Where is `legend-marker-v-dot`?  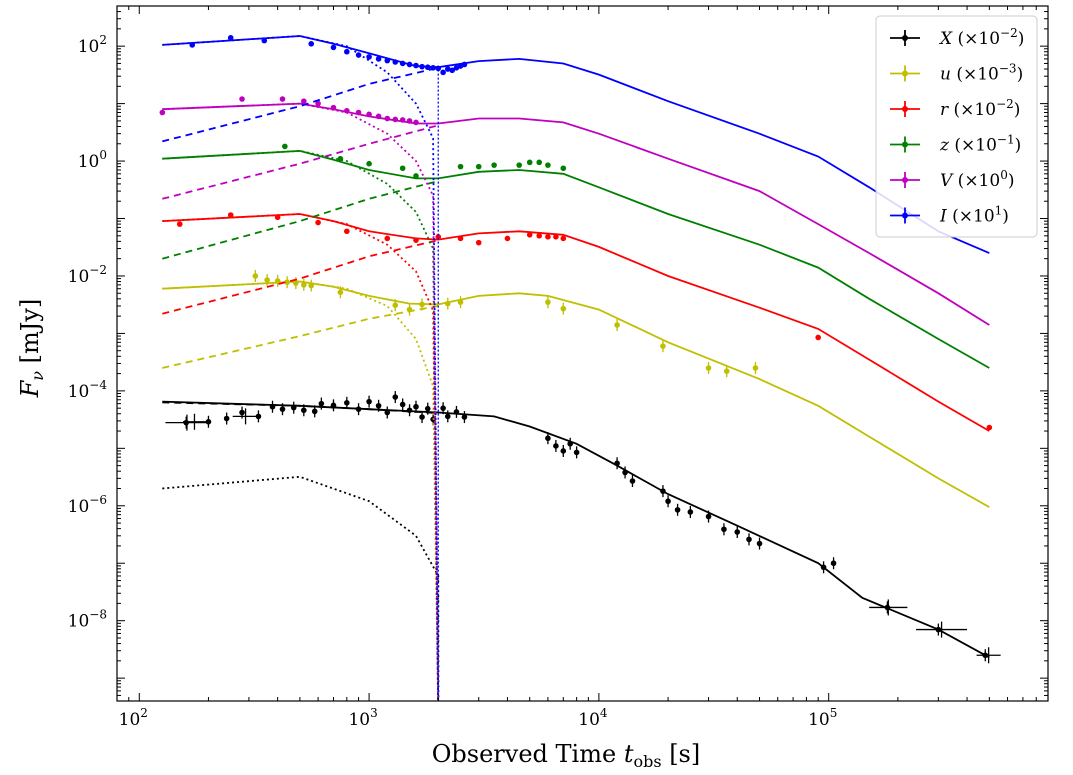
legend-marker-v-dot is located at coordinates (905, 180).